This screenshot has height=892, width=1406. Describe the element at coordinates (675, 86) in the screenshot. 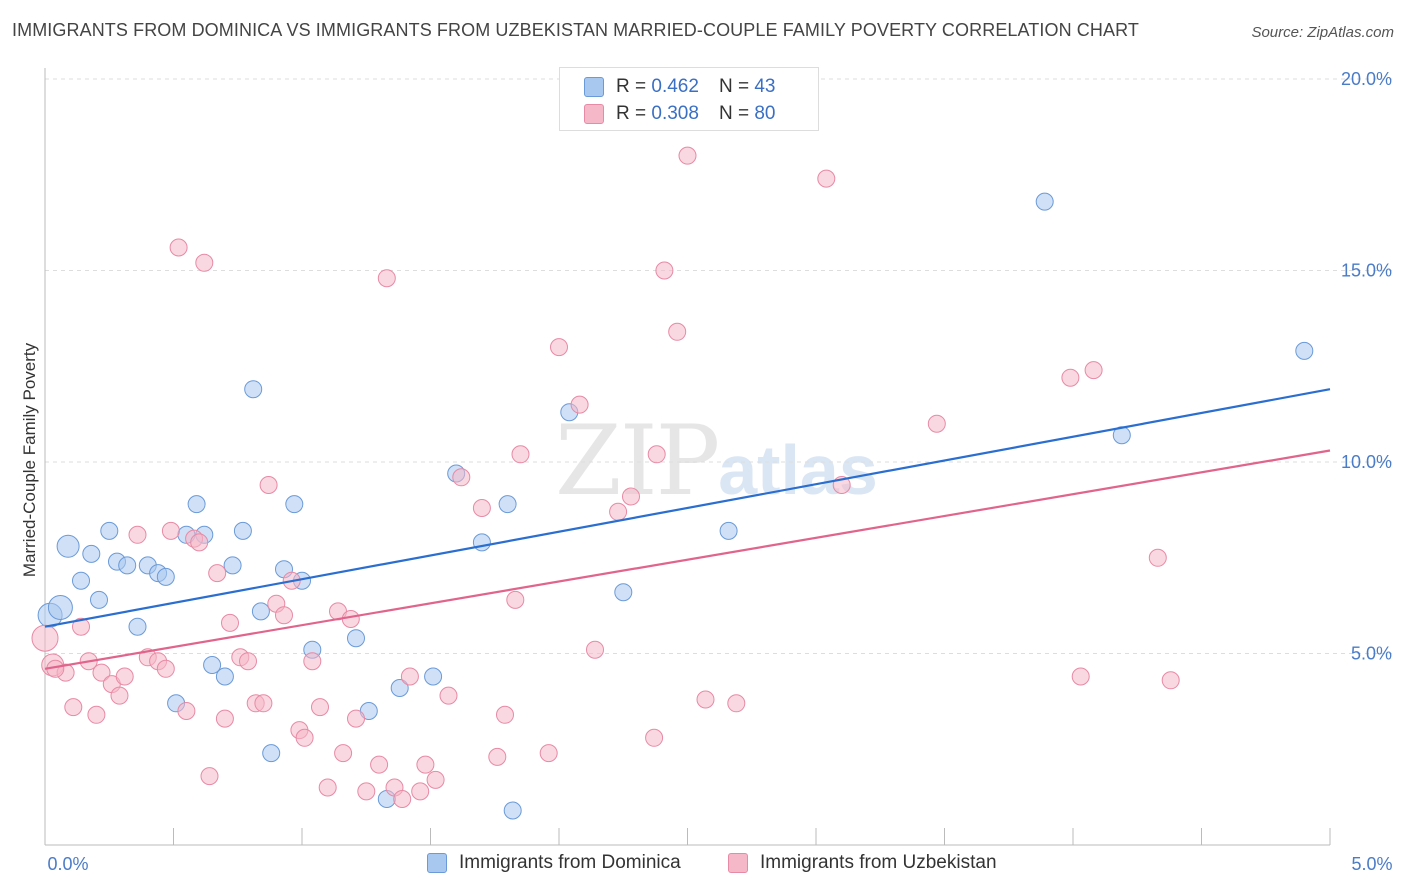

I see `r-value: 0.462` at that location.